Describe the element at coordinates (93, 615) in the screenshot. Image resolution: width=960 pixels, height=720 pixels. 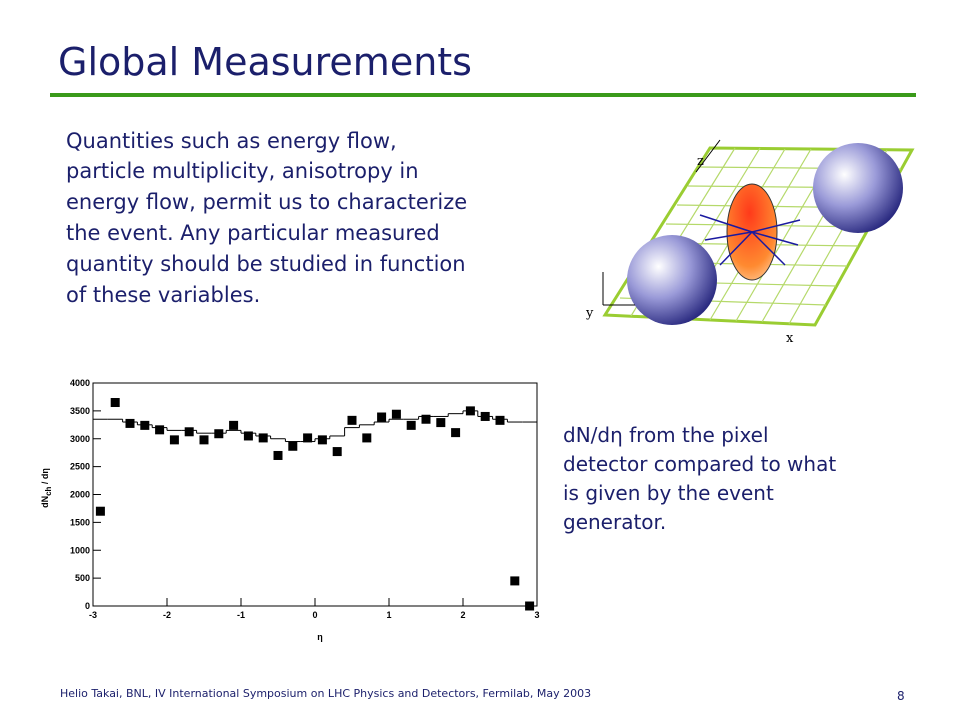
I see `x-tick-label: -3` at that location.